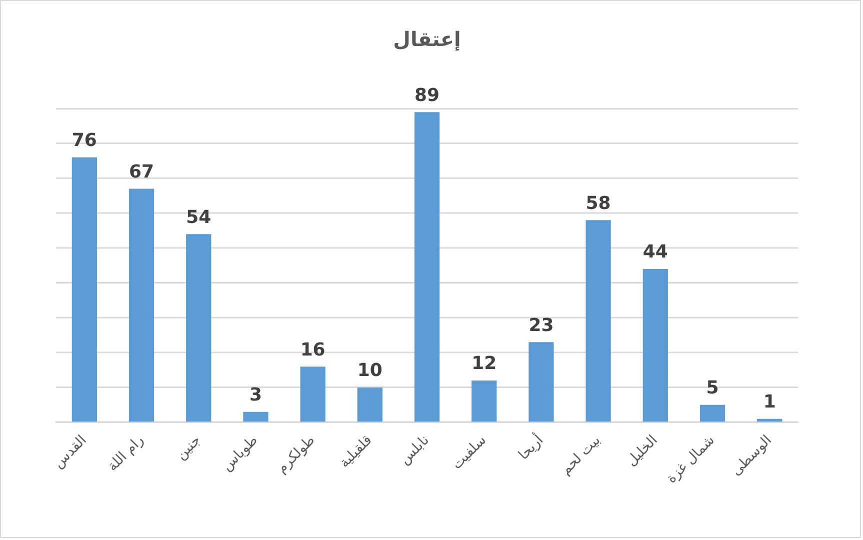 Image resolution: width=863 pixels, height=540 pixels. What do you see at coordinates (141, 172) in the screenshot?
I see `data-label: 67` at bounding box center [141, 172].